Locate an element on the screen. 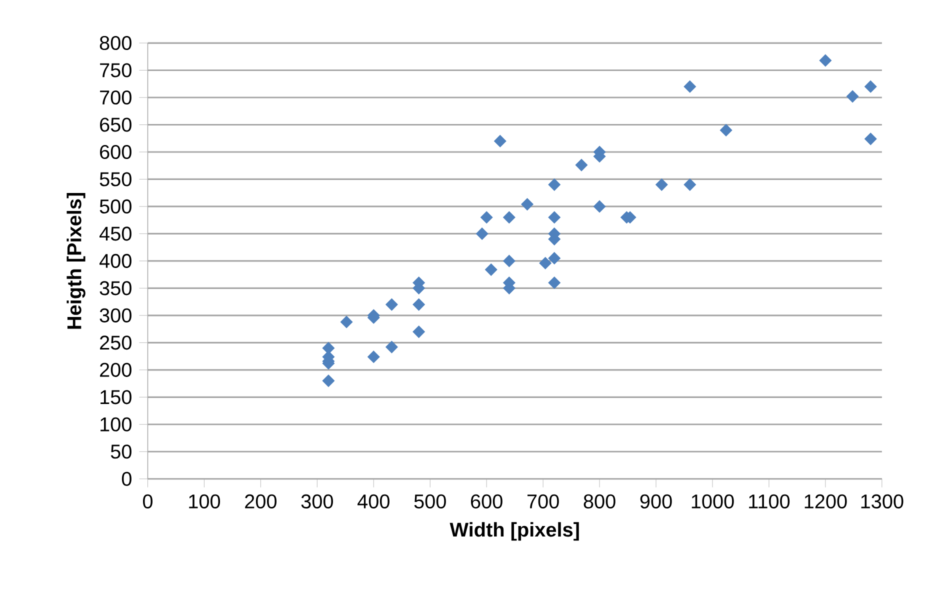 This screenshot has height=594, width=934. x-tick-label: 1000 is located at coordinates (713, 501).